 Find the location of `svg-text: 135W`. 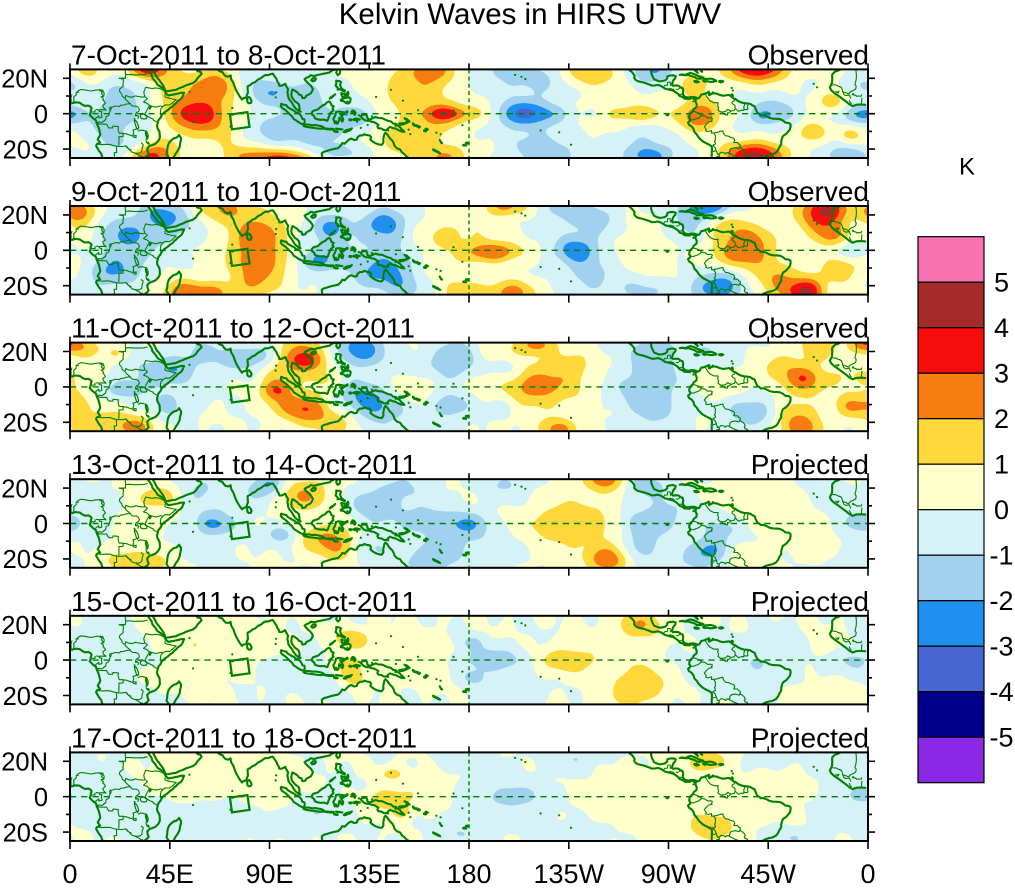

svg-text: 135W is located at coordinates (569, 873).